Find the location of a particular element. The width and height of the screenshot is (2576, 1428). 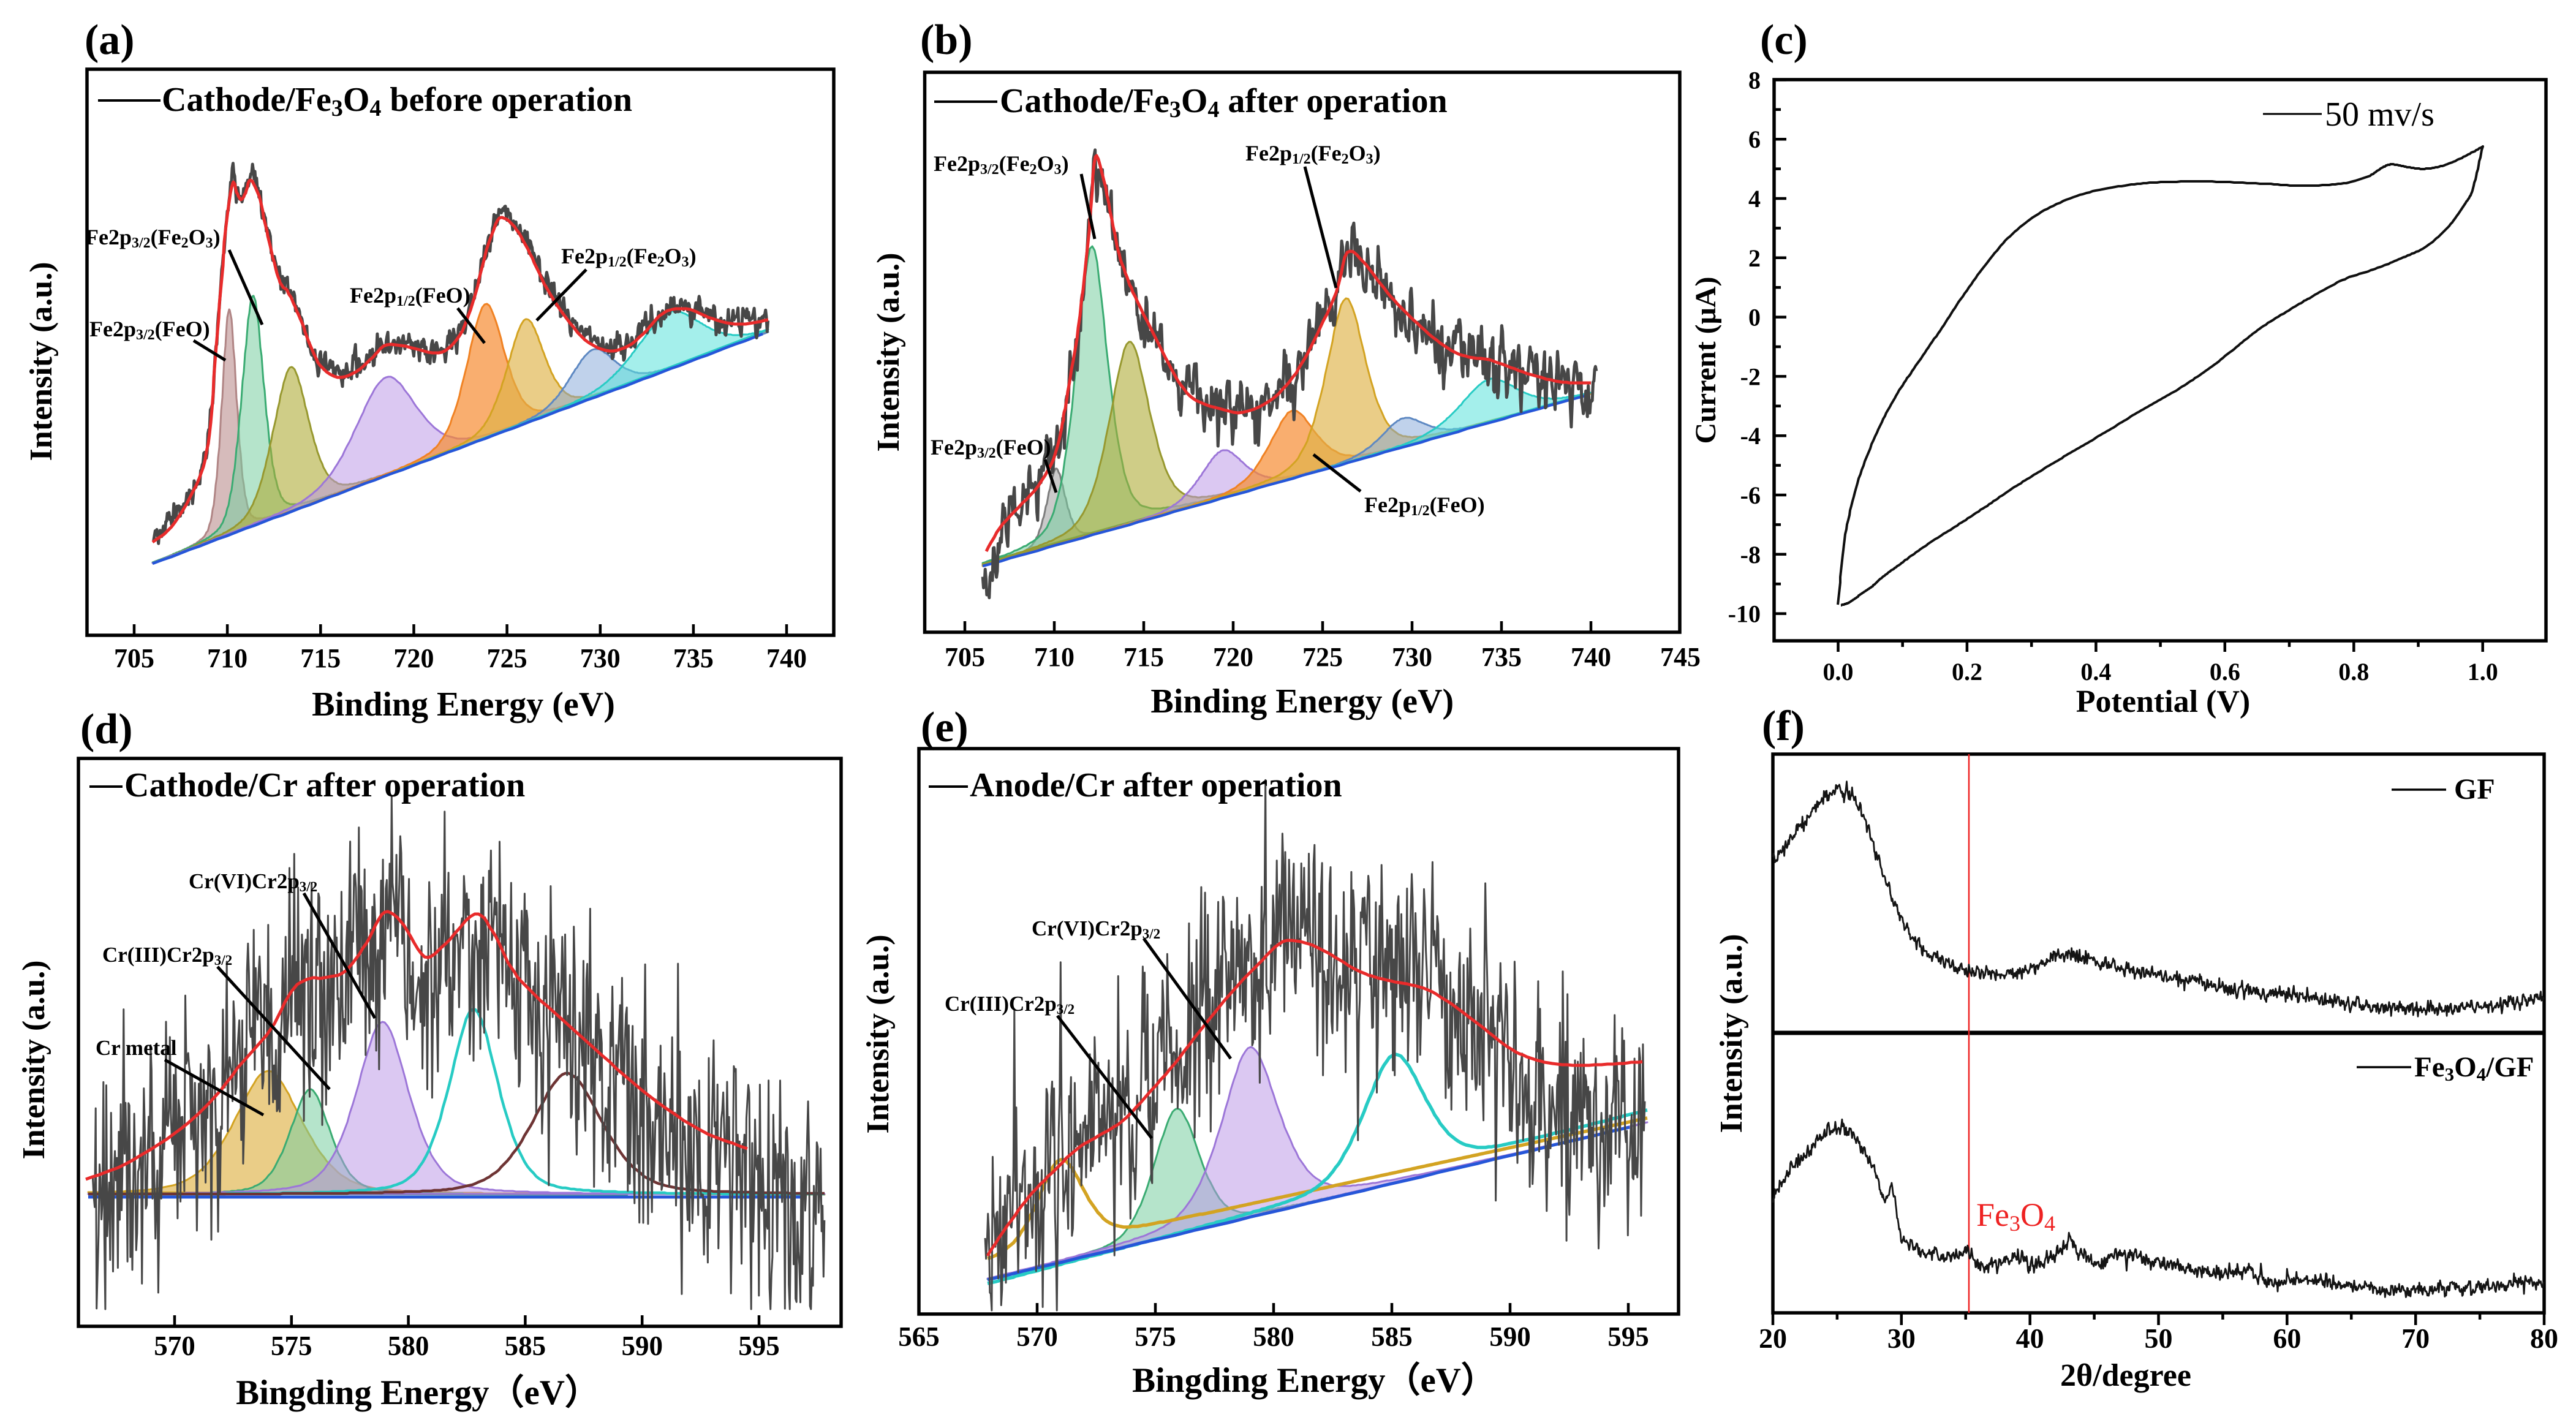

svg-text: 6 is located at coordinates (1754, 139).